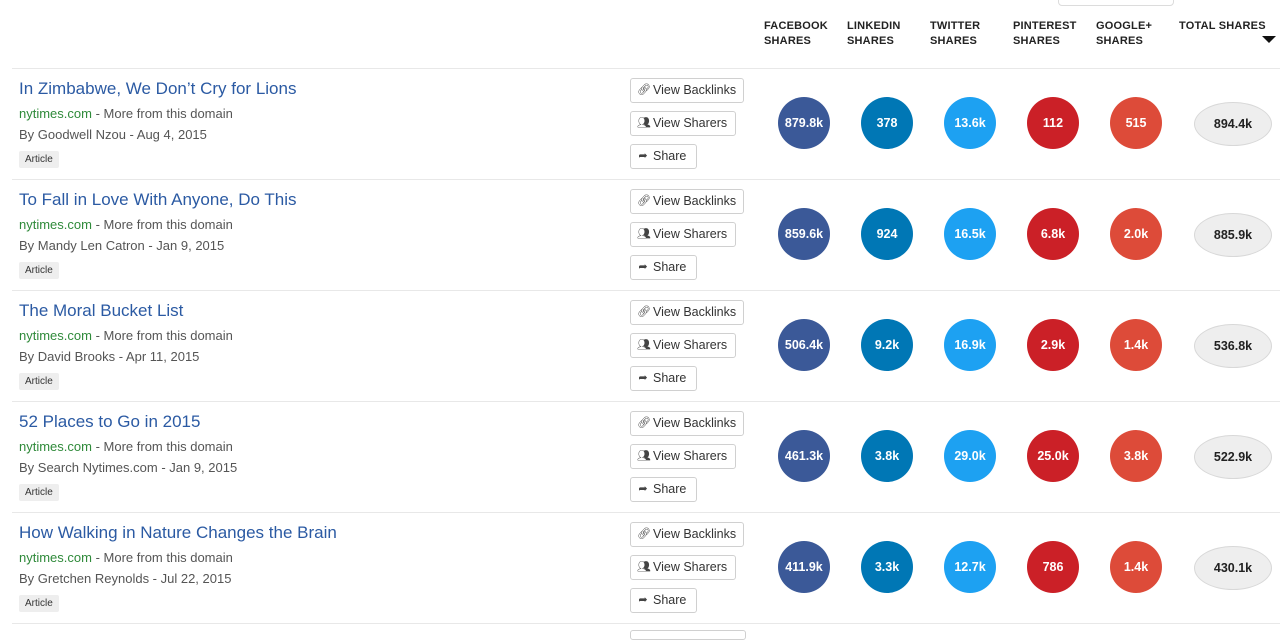 This screenshot has width=1288, height=640. What do you see at coordinates (887, 123) in the screenshot?
I see `linkedin-shares-count: 378` at bounding box center [887, 123].